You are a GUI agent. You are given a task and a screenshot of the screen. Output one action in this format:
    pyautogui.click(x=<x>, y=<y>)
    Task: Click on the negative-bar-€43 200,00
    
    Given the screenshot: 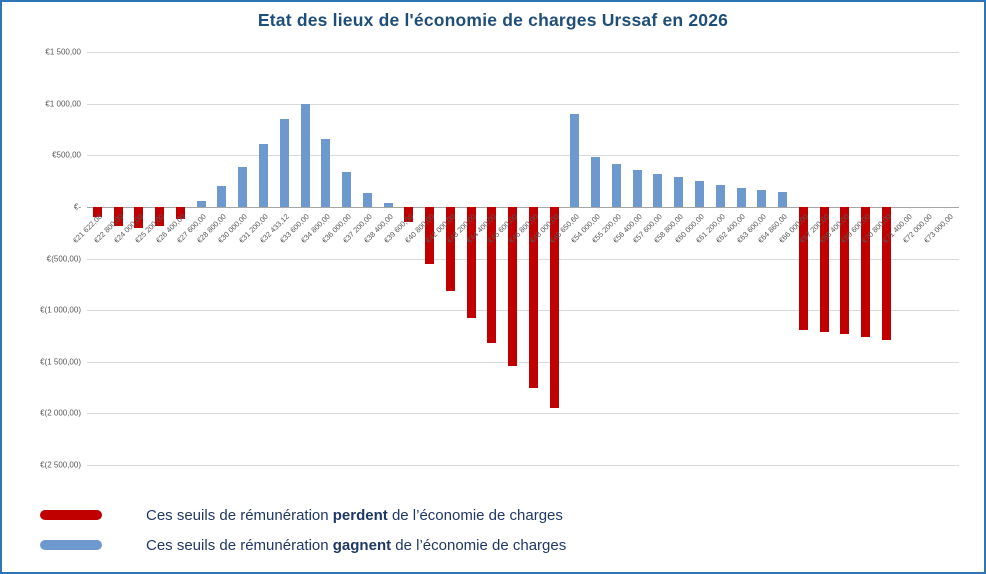 What is the action you would take?
    pyautogui.click(x=471, y=262)
    